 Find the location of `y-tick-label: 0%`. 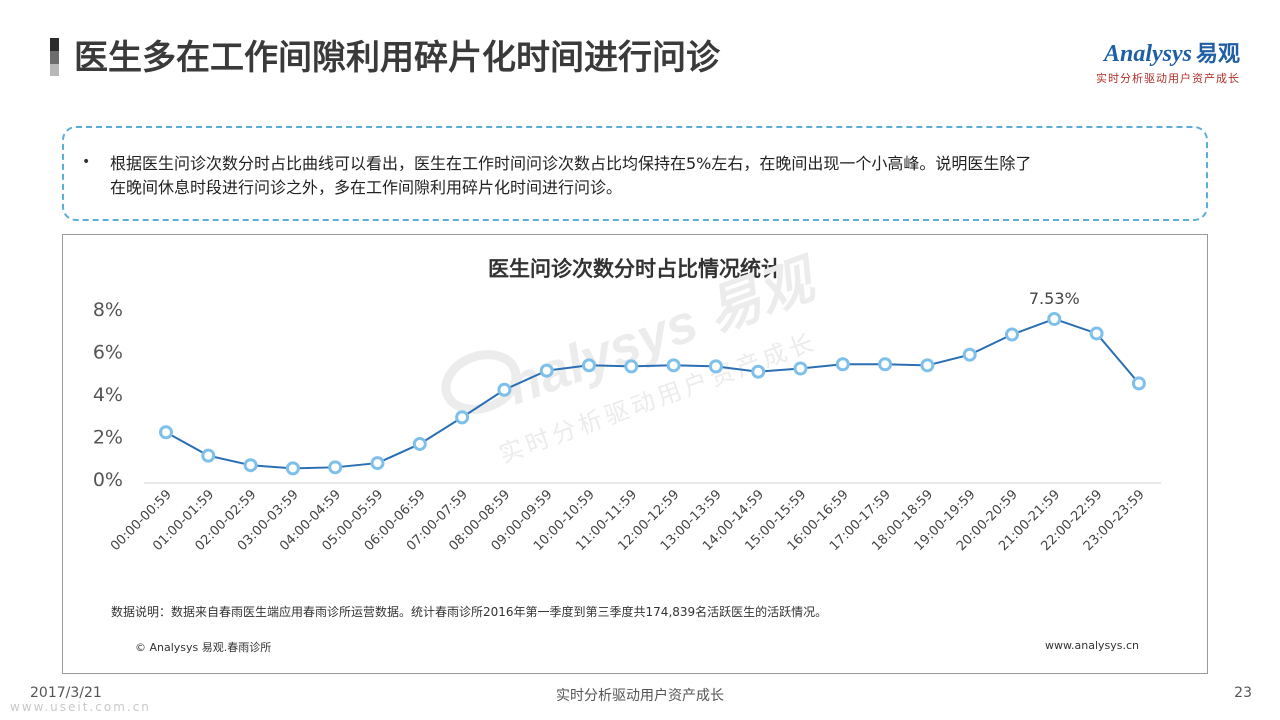

y-tick-label: 0% is located at coordinates (108, 480).